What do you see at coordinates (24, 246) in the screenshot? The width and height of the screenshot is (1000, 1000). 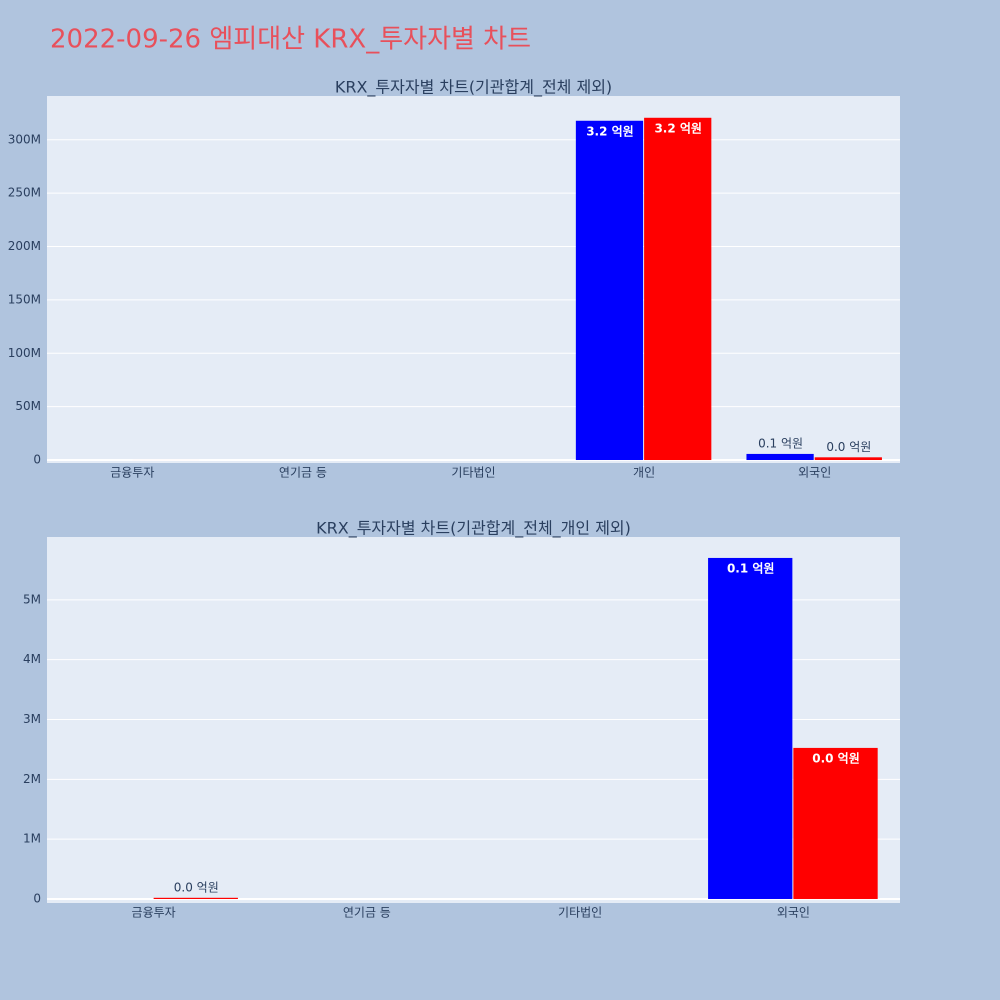 I see `y-tick-label: 200M` at bounding box center [24, 246].